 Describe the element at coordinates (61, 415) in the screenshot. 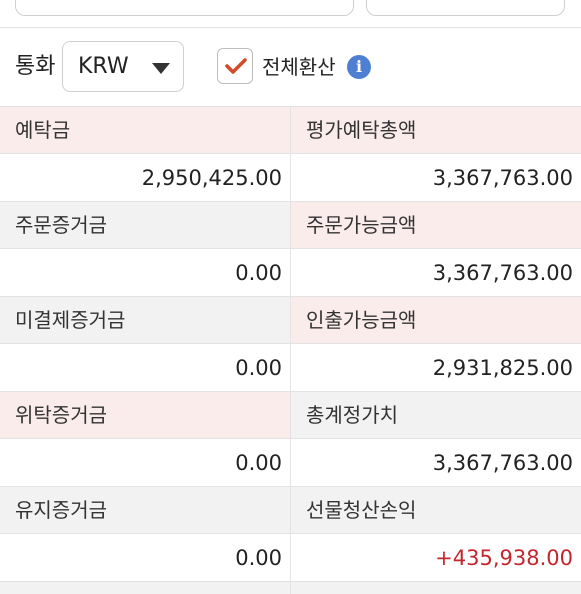

I see `consignment-margin-label: 위탁증거금` at that location.